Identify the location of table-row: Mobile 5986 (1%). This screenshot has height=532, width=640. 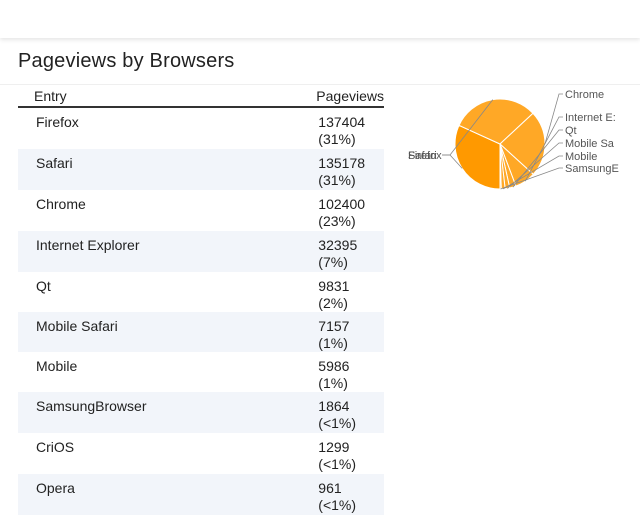
(201, 372).